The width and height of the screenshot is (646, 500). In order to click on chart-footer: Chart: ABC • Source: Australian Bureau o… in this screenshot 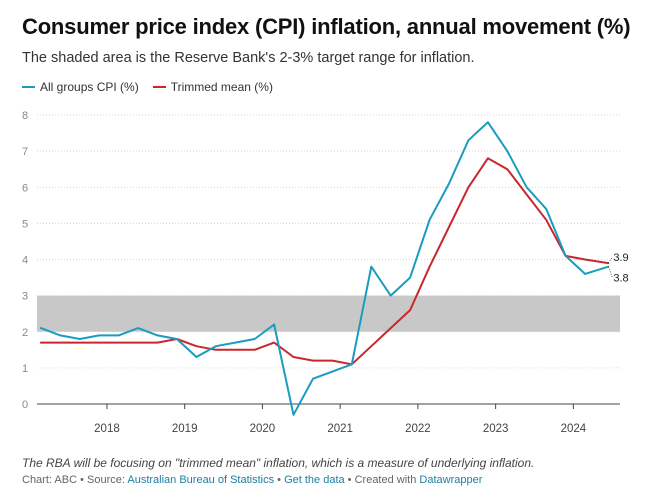, I will do `click(252, 480)`.